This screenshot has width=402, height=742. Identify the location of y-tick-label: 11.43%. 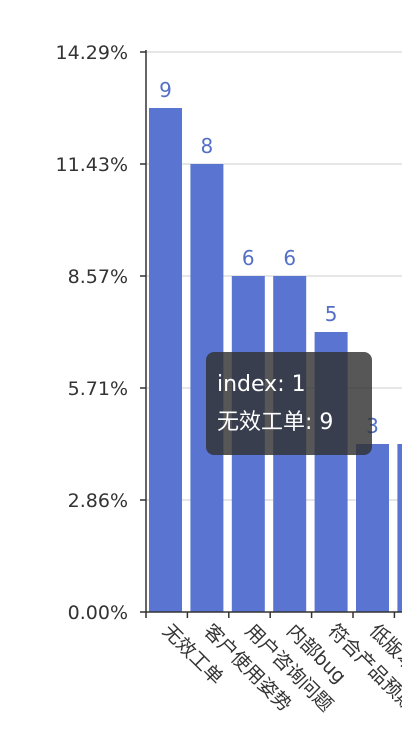
(92, 165).